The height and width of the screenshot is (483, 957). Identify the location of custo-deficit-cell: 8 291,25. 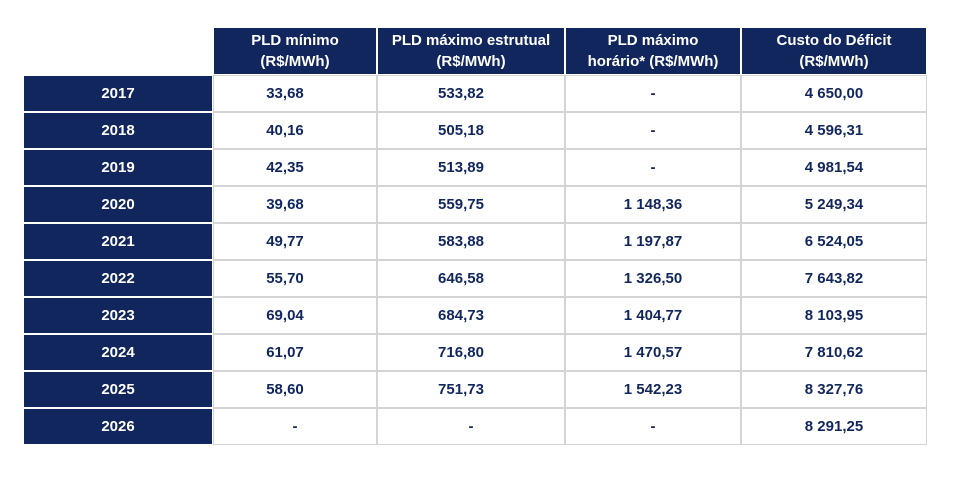
(834, 426).